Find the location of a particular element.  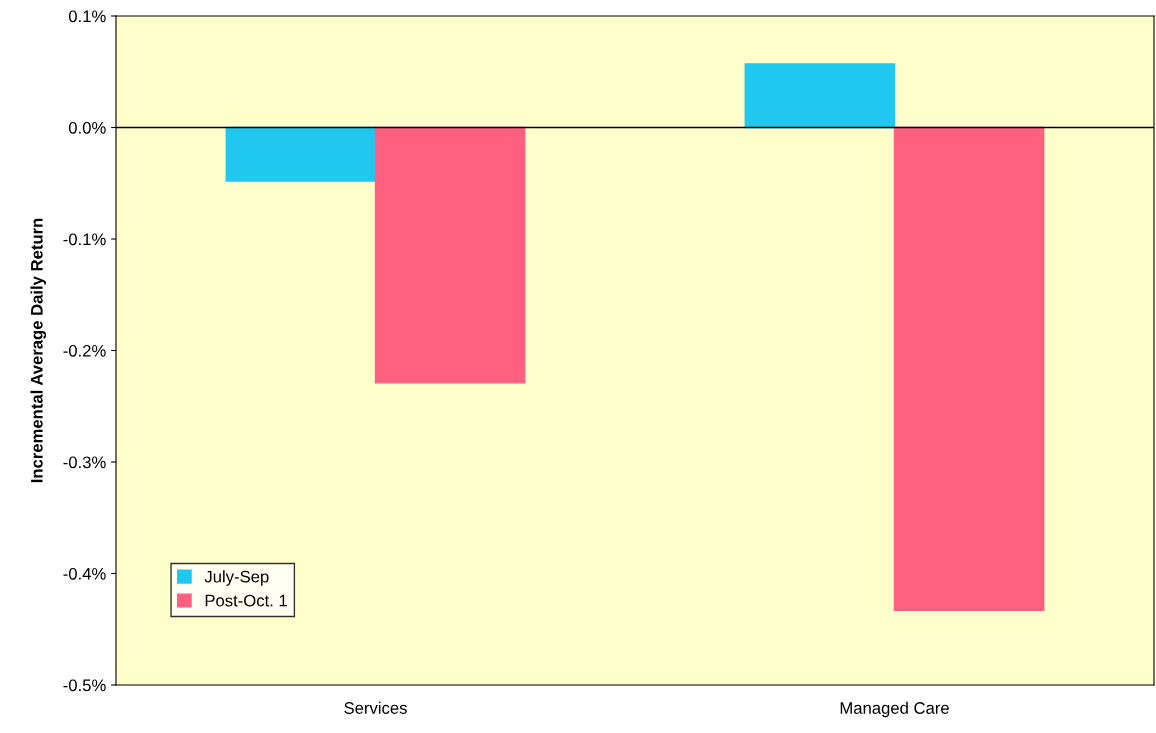

x-tick-label: Managed Care is located at coordinates (894, 709).